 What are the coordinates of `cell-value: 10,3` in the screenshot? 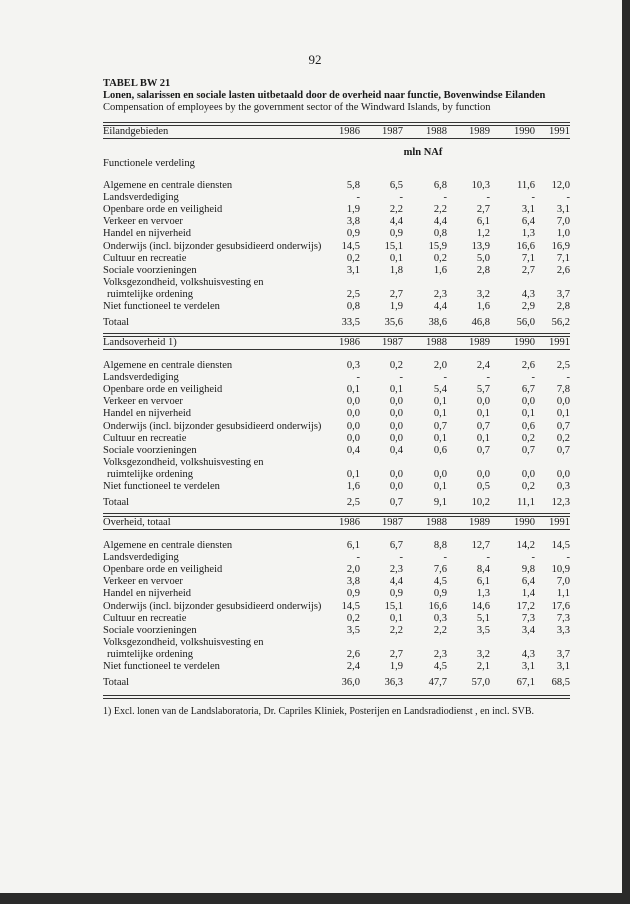 It's located at (480, 185).